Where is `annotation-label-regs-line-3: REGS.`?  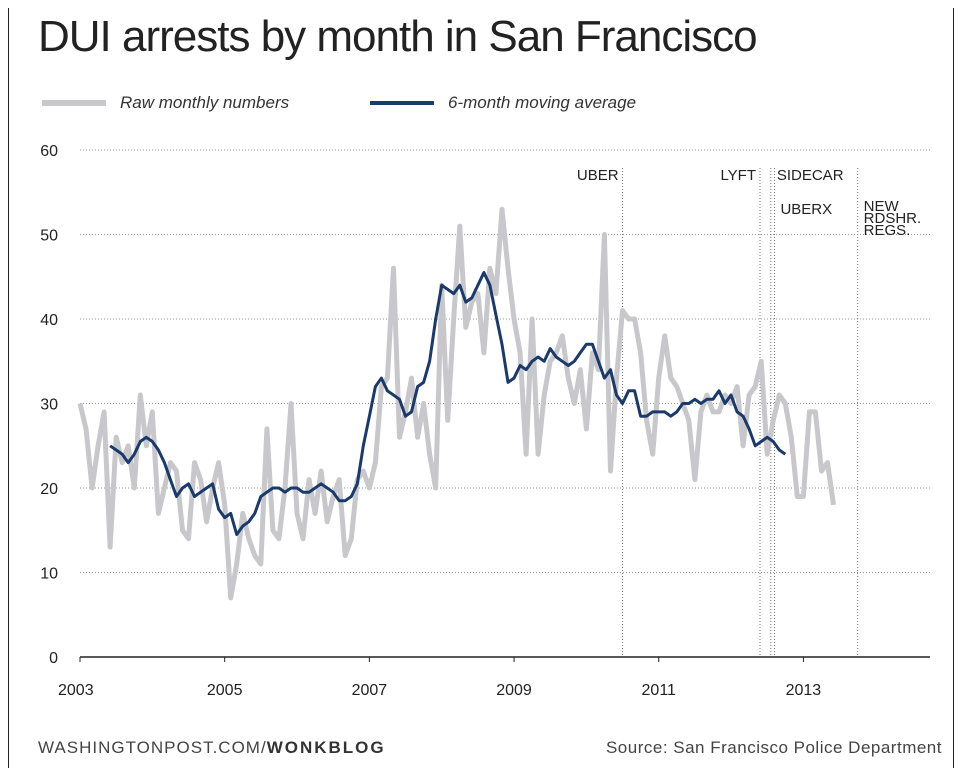
annotation-label-regs-line-3: REGS. is located at coordinates (887, 230).